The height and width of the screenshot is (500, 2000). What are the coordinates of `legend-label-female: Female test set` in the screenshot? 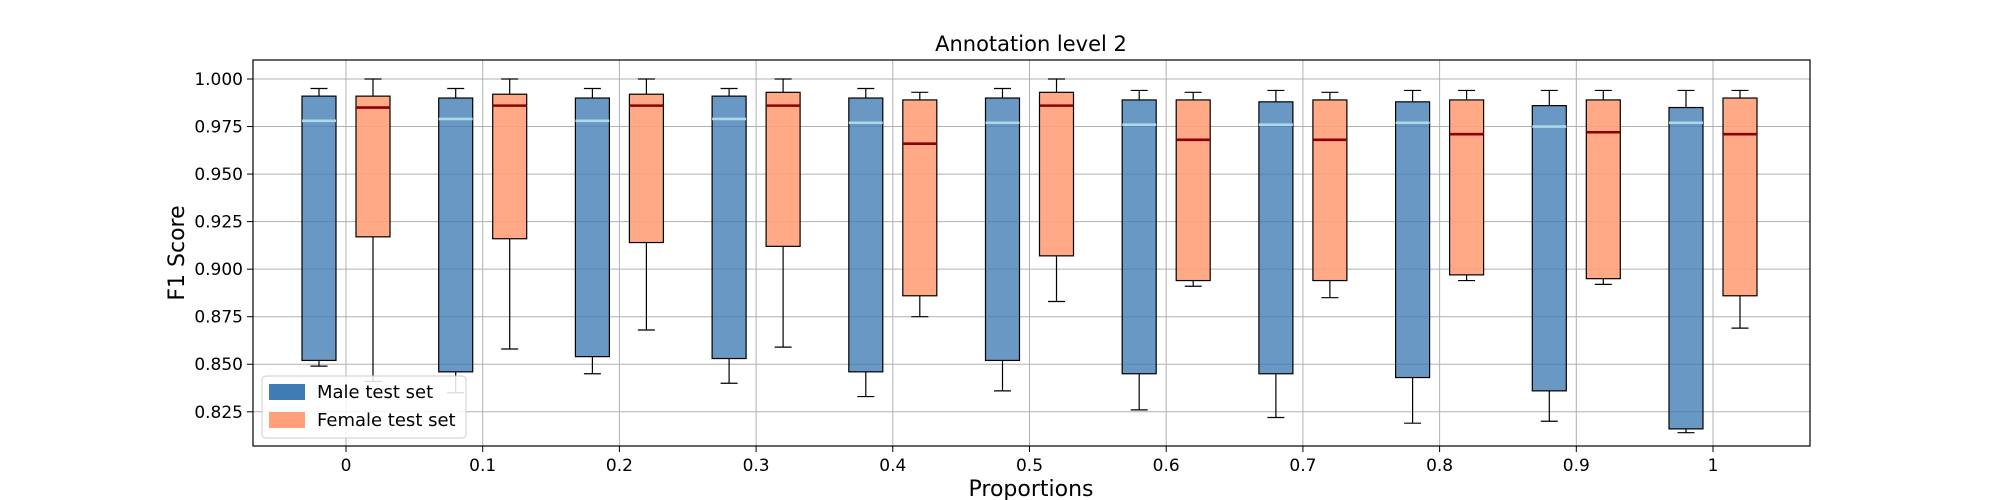 It's located at (386, 420).